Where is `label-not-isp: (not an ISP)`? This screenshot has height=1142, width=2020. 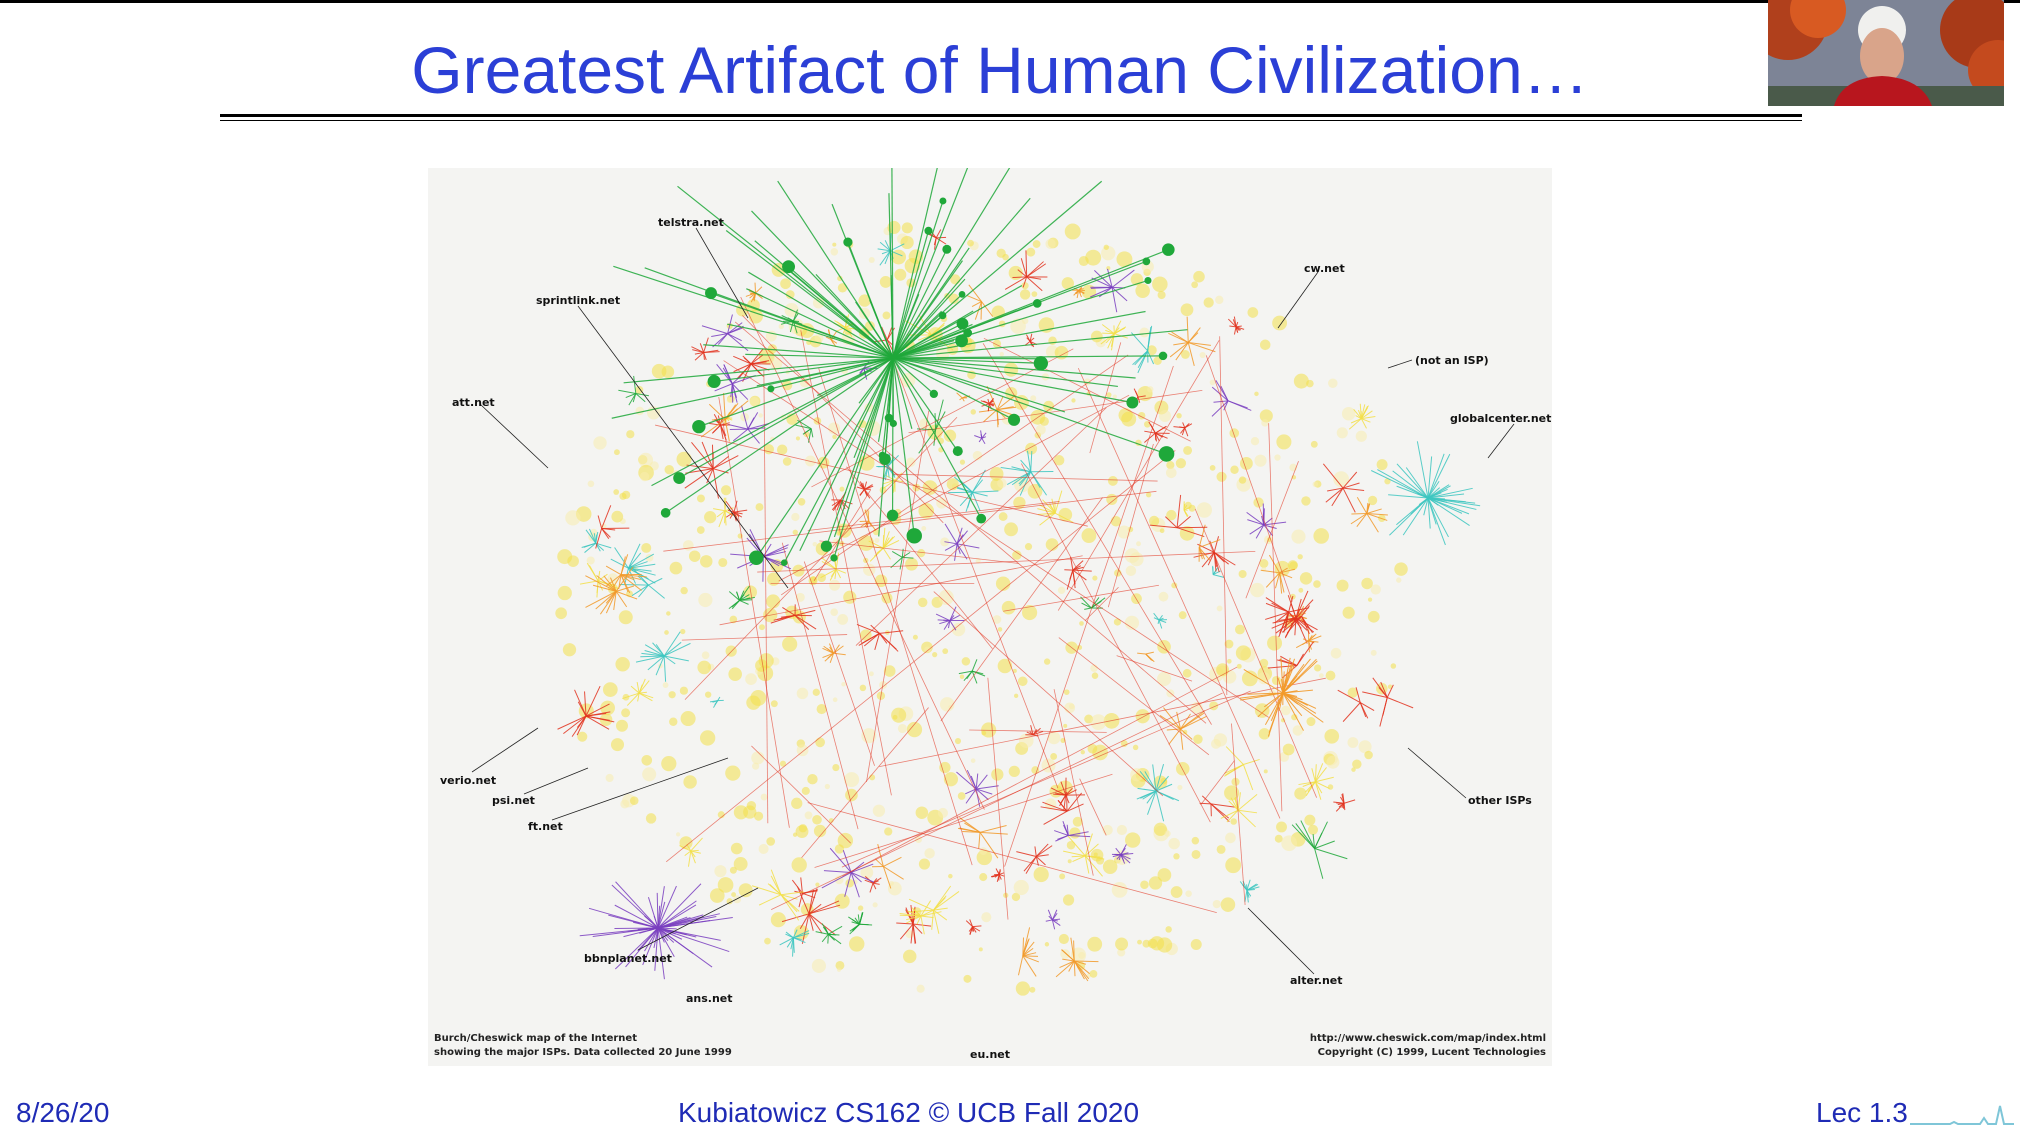
label-not-isp: (not an ISP) is located at coordinates (1452, 360).